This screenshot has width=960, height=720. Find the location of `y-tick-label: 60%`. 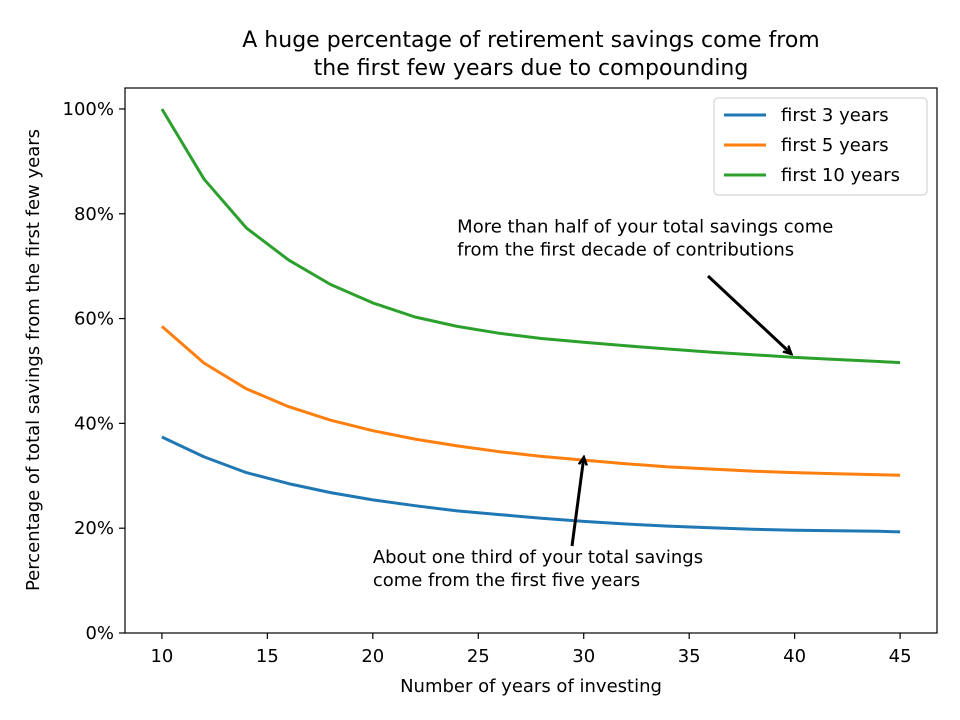

y-tick-label: 60% is located at coordinates (94, 319).